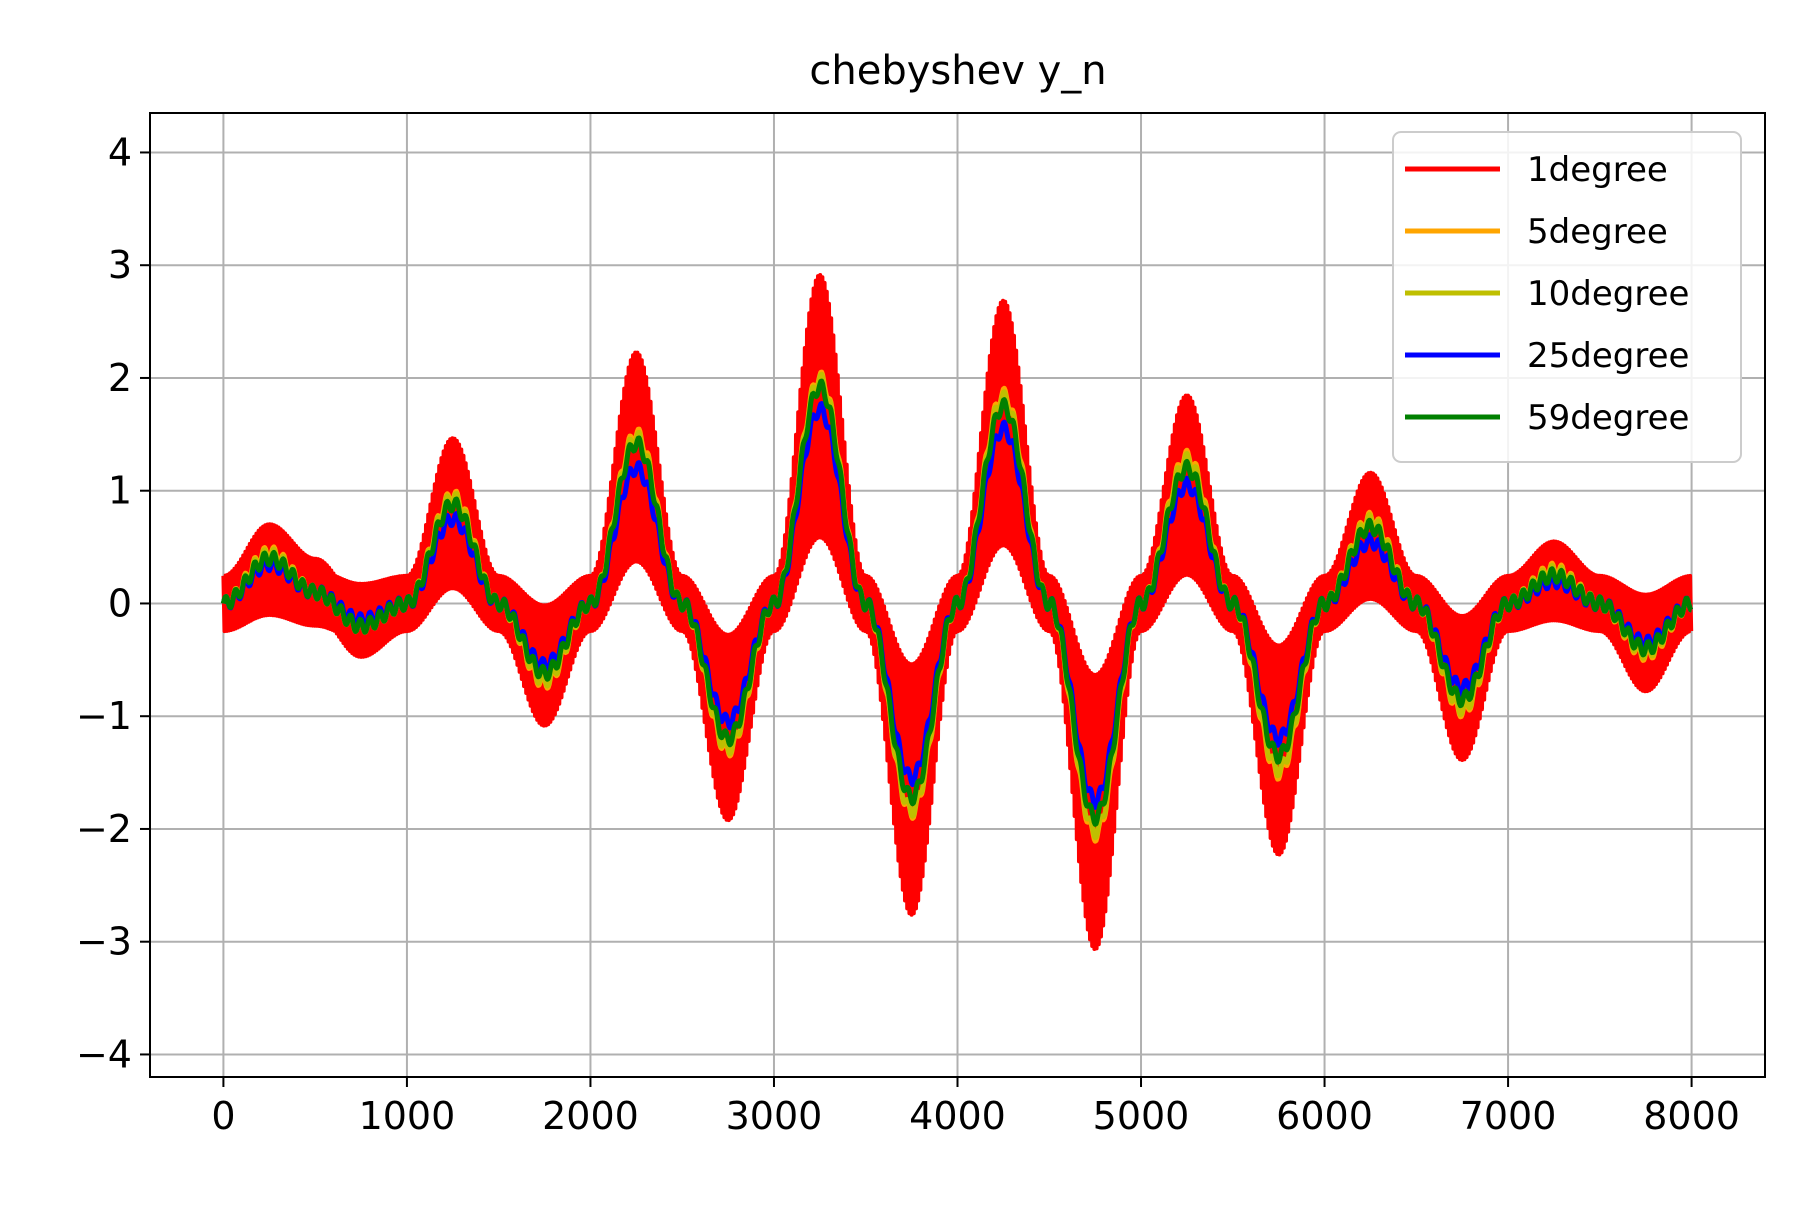 The height and width of the screenshot is (1205, 1800). Describe the element at coordinates (104, 942) in the screenshot. I see `y-tick-label: −3` at that location.